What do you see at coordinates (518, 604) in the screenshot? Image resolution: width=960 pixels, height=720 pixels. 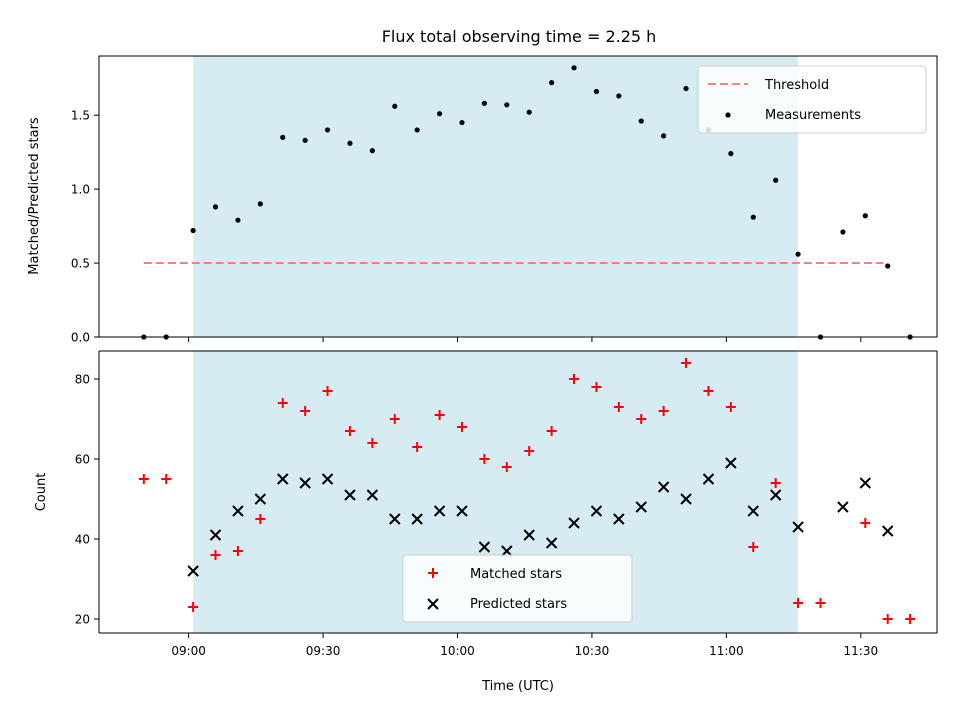 I see `legend-predicted-label: Predicted stars` at bounding box center [518, 604].